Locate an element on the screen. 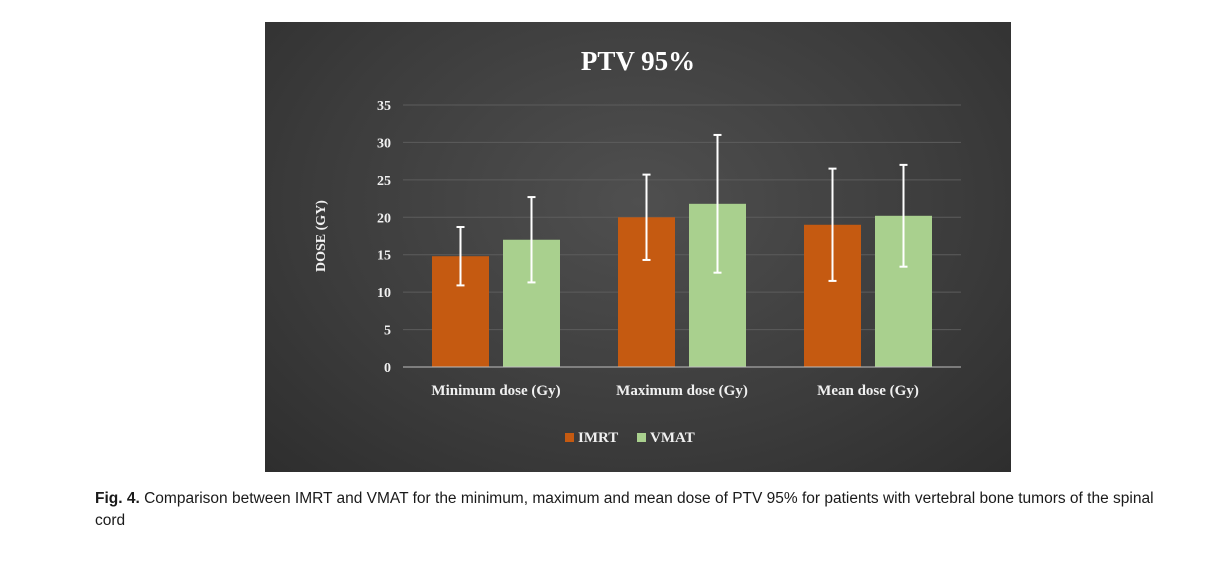 This screenshot has width=1207, height=561. y-tick-label: 10 is located at coordinates (384, 293).